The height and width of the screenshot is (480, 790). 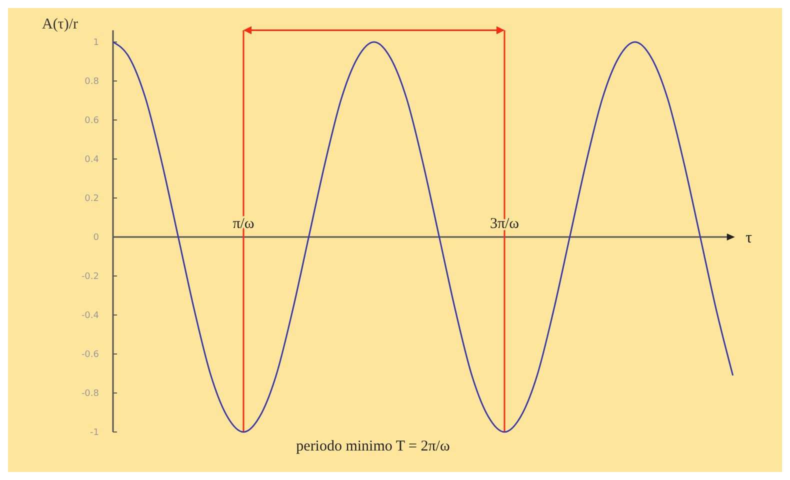 I want to click on y-tick-label: 0.2, so click(x=91, y=199).